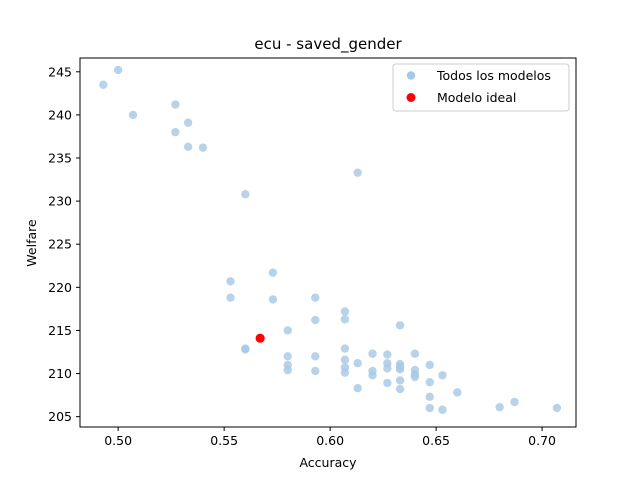  What do you see at coordinates (31, 243) in the screenshot?
I see `y-axis-label: Welfare` at bounding box center [31, 243].